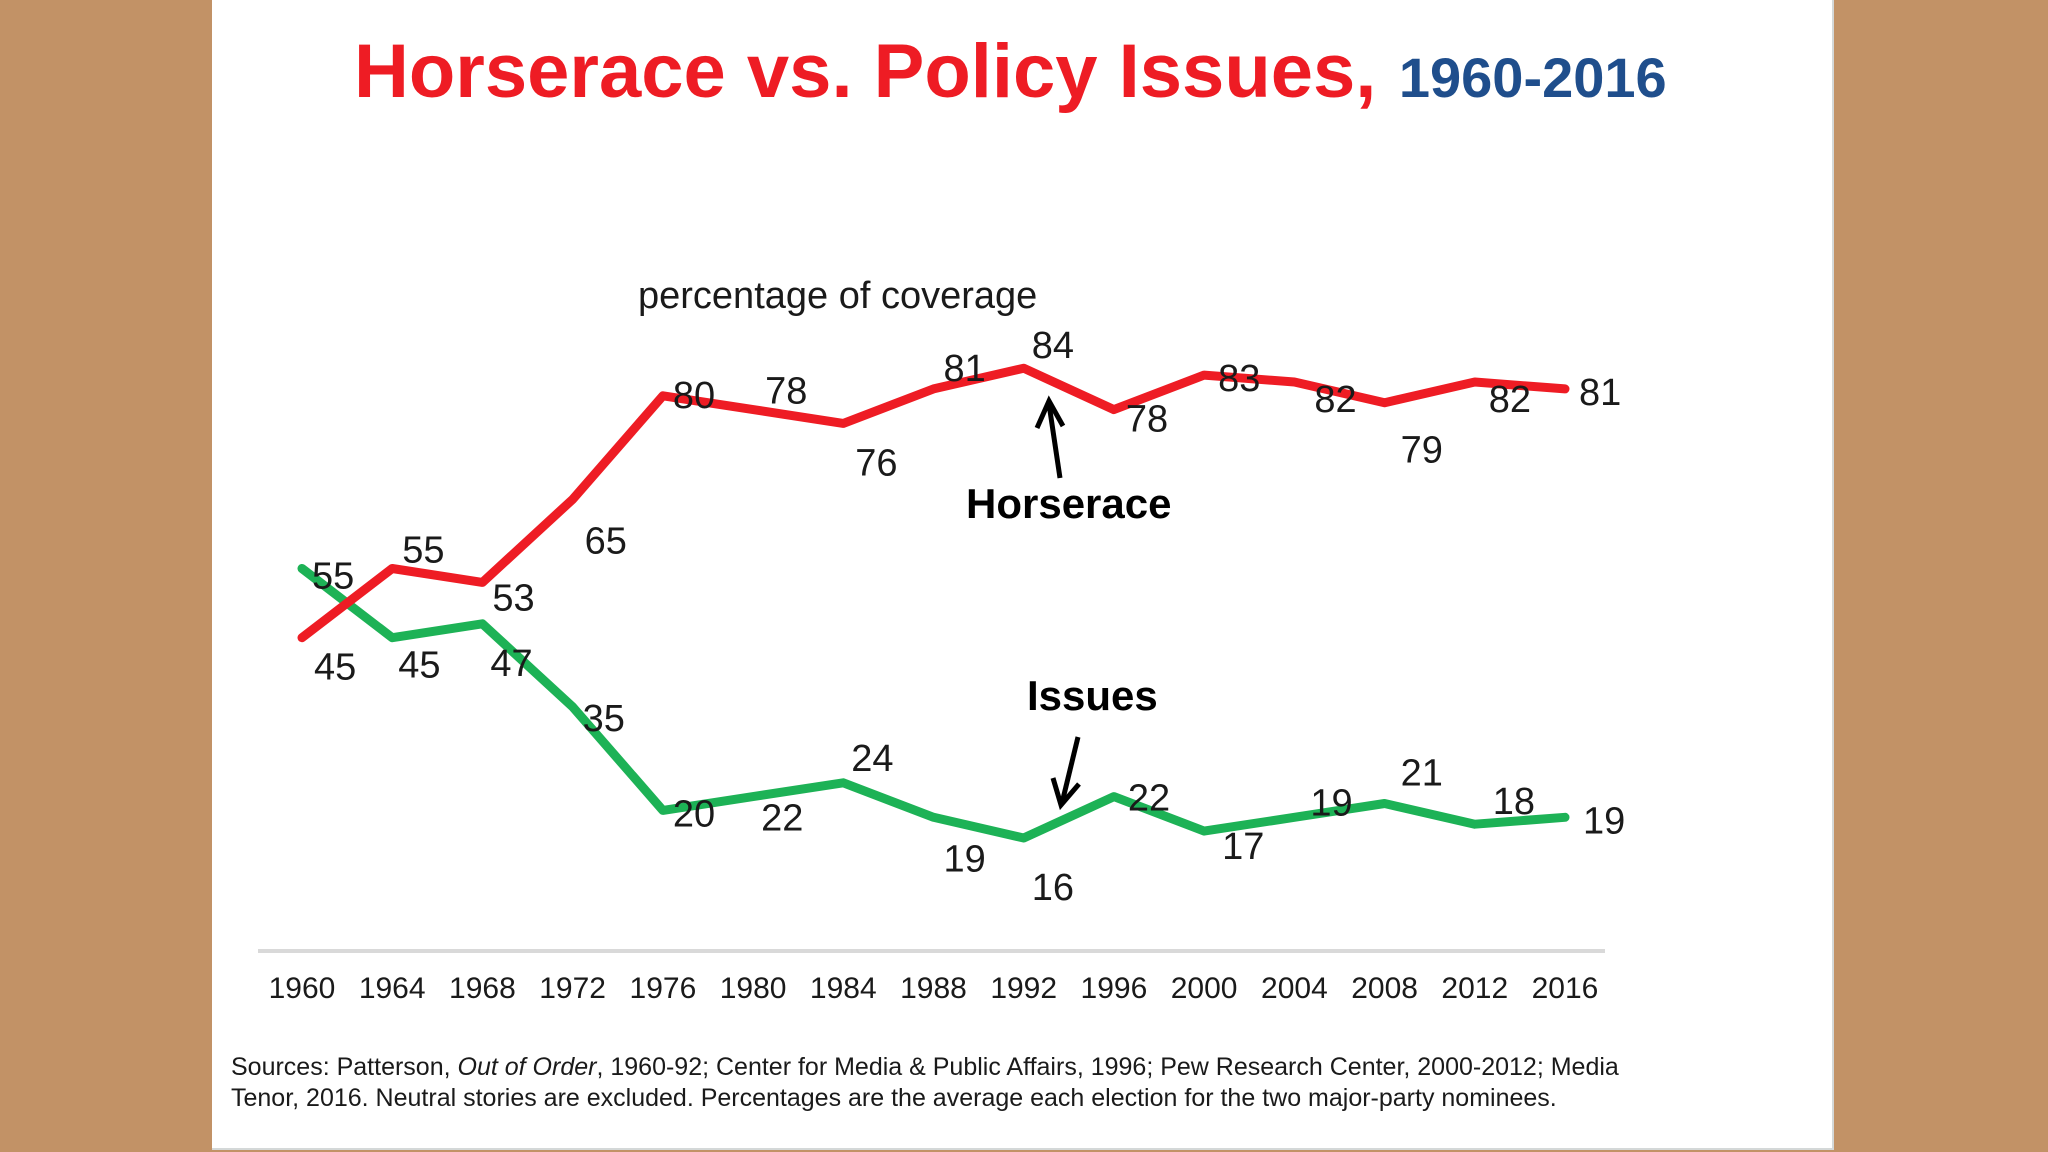 This screenshot has width=2048, height=1152. Describe the element at coordinates (872, 759) in the screenshot. I see `data-label-issues-1984: 24` at that location.